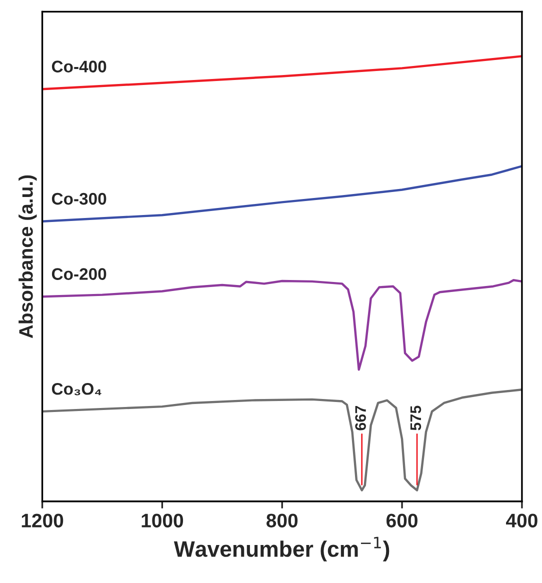 This screenshot has width=542, height=583. I want to click on y-axis-title: Absorbance (a.u.), so click(27, 256).